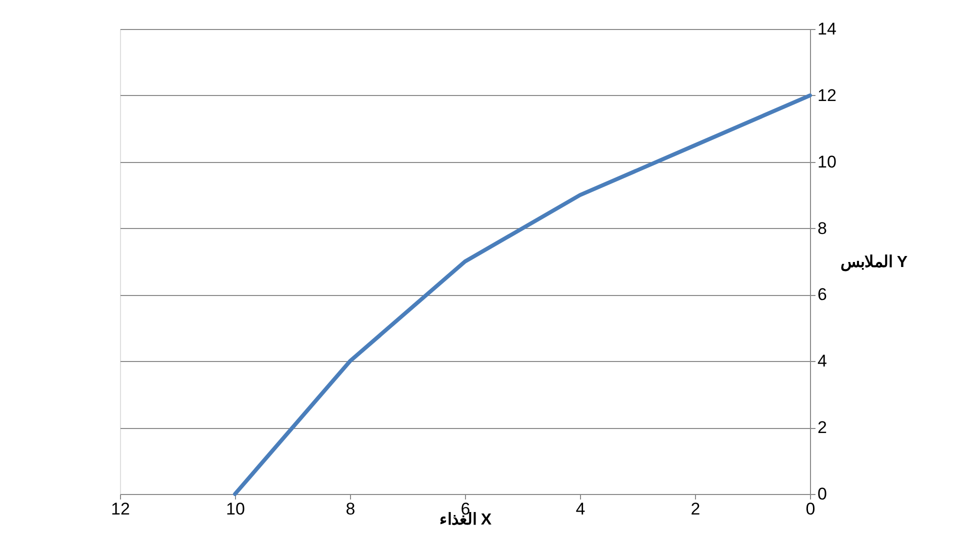 The image size is (959, 559). I want to click on x-tick-label: 8, so click(351, 509).